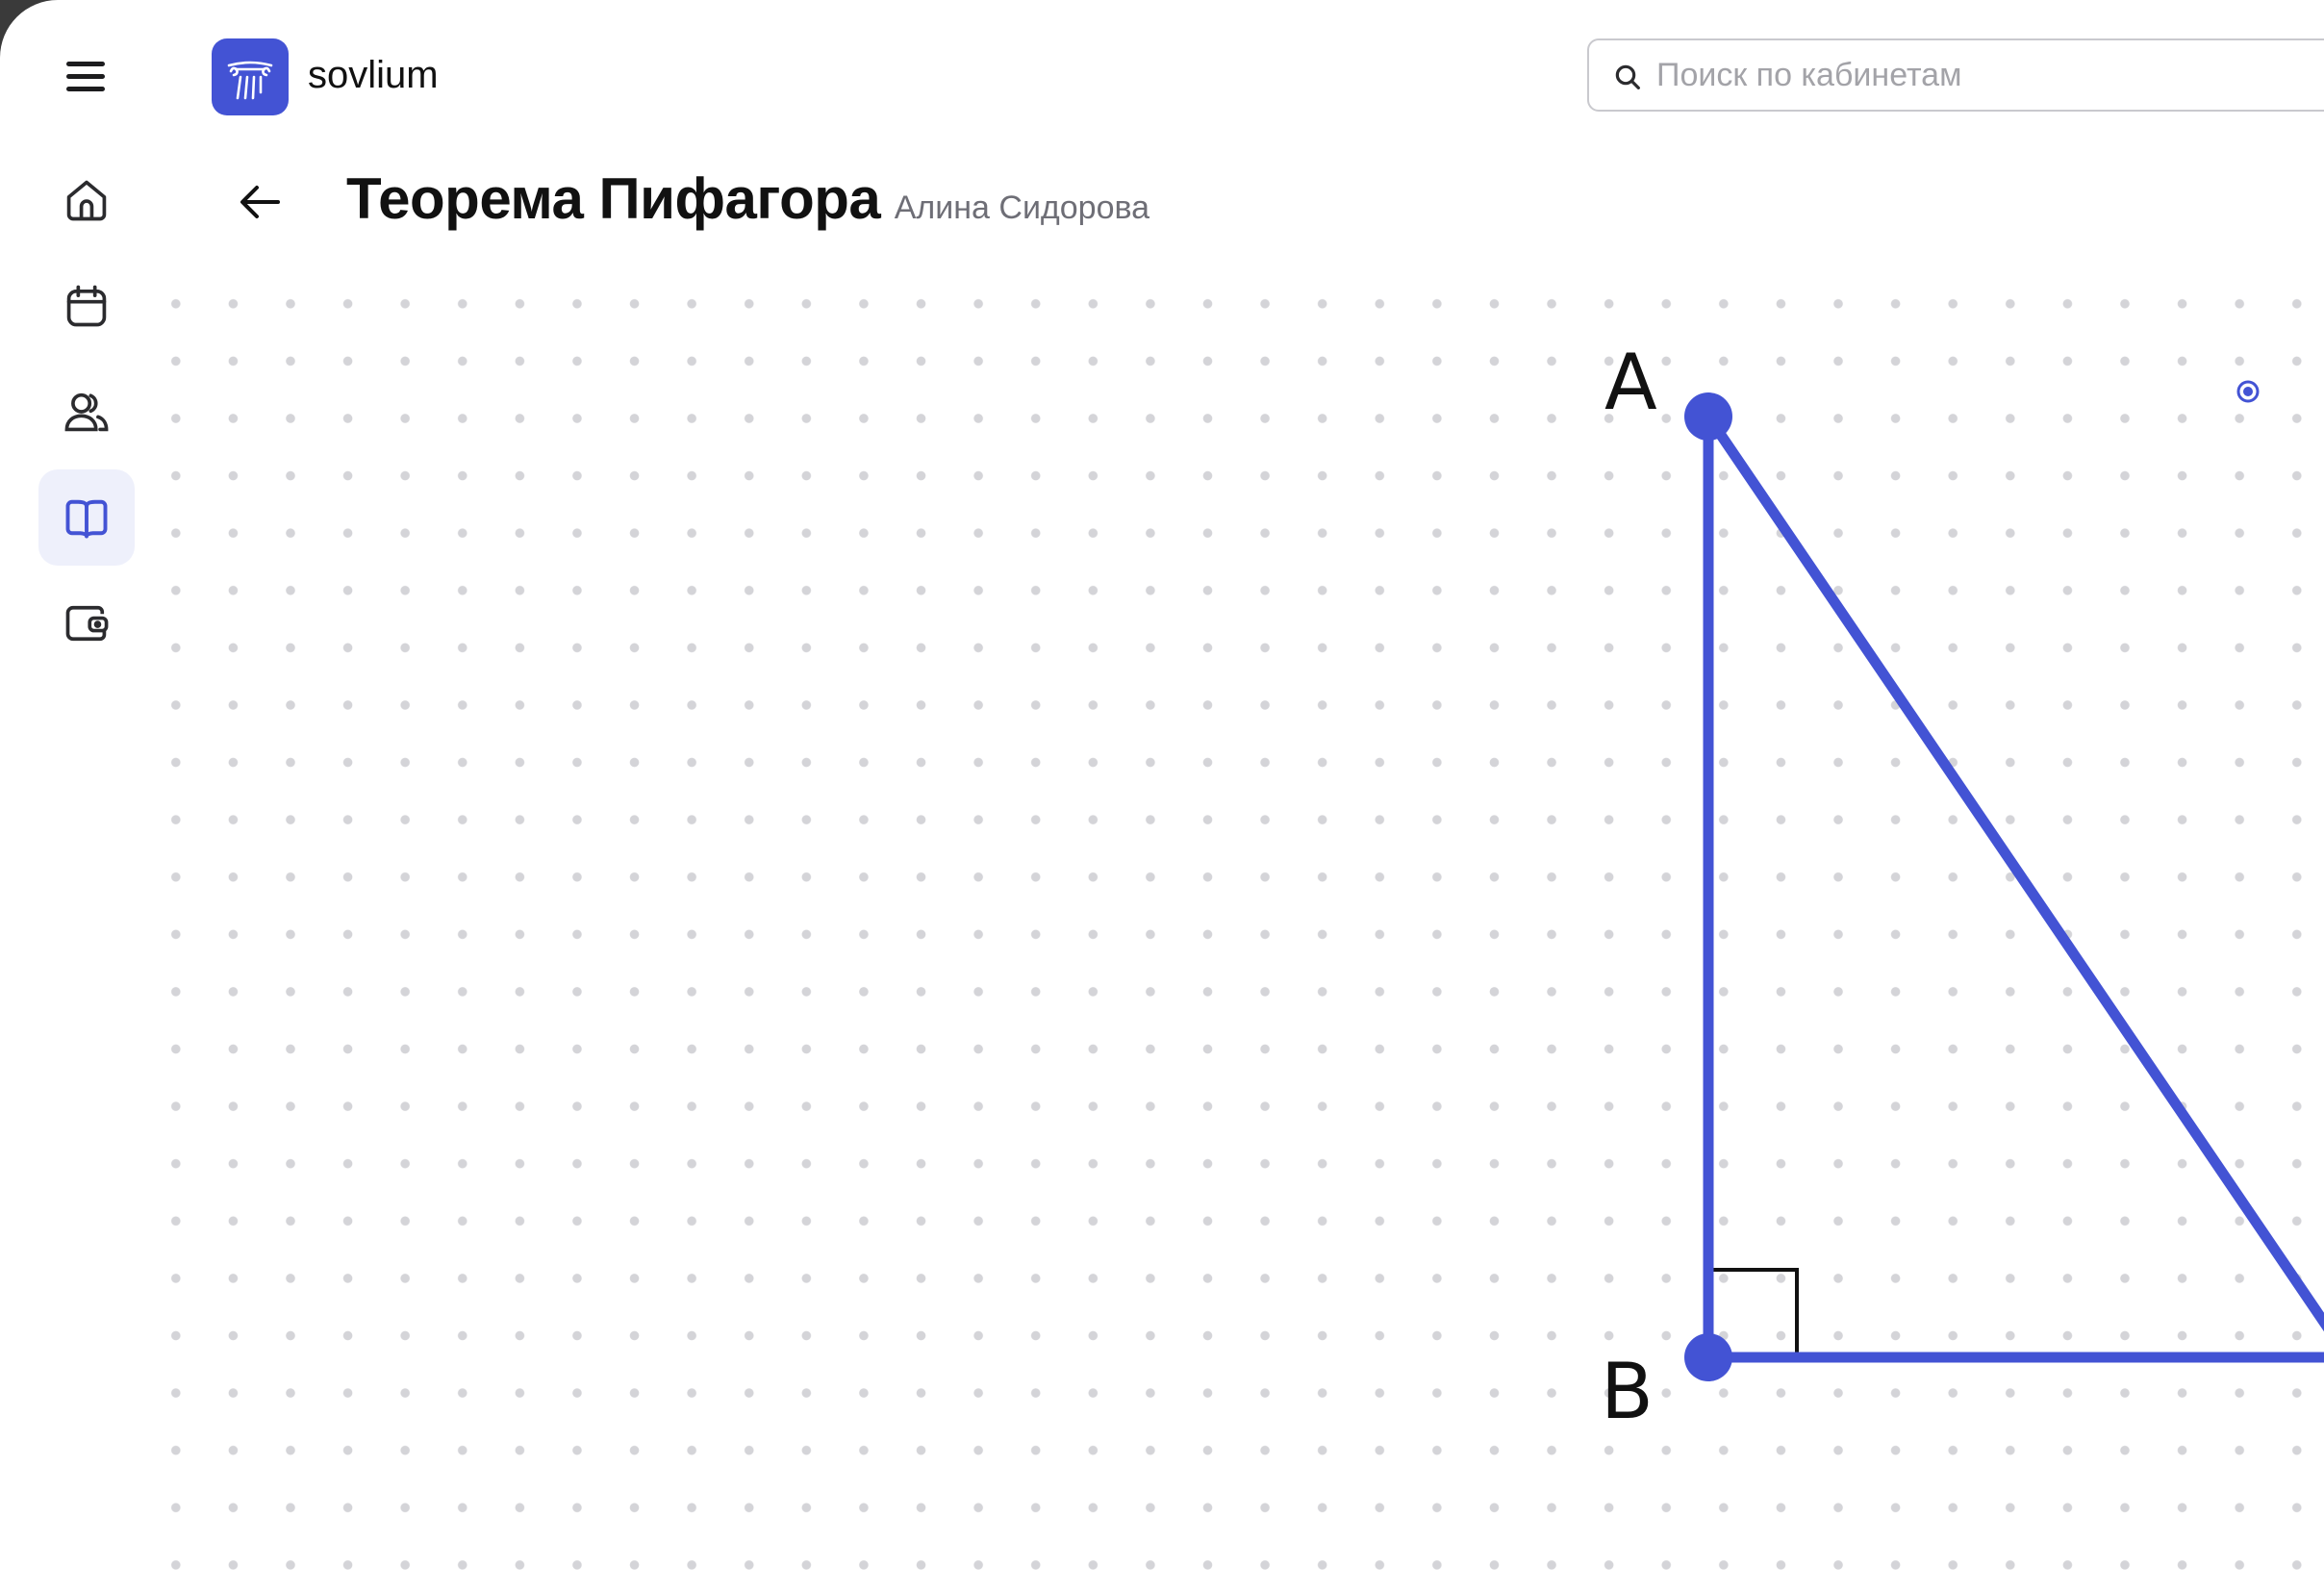  I want to click on anchor-handle, so click(2248, 391).